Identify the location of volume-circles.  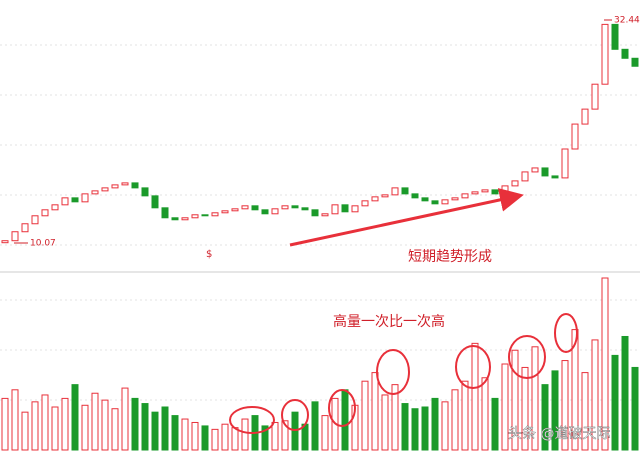
(403, 373).